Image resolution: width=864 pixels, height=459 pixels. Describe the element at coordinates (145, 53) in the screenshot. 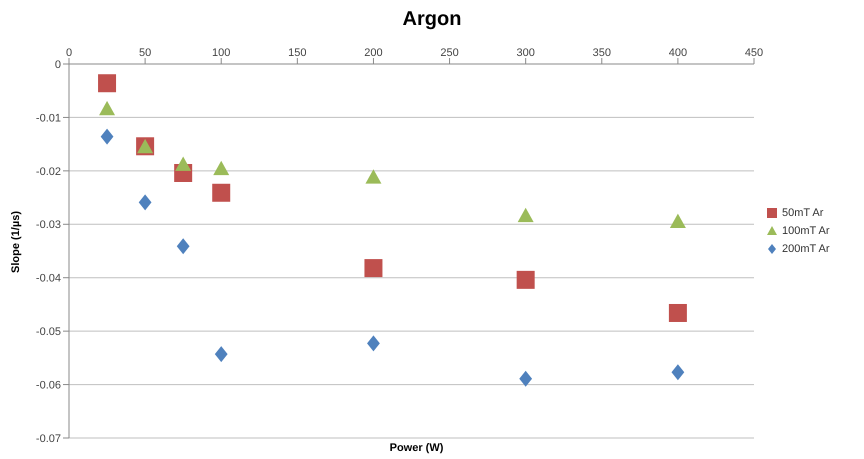

I see `x-tick-label: 50` at that location.